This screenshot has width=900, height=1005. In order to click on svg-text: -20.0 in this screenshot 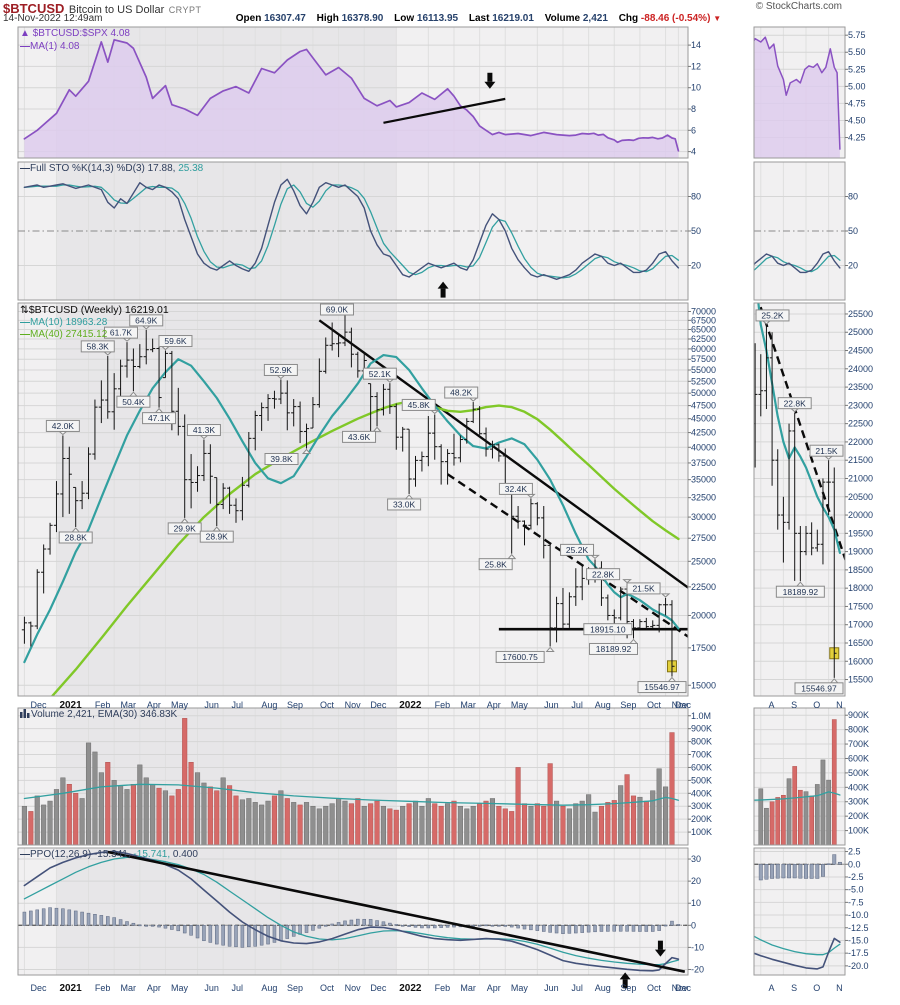, I will do `click(858, 966)`.